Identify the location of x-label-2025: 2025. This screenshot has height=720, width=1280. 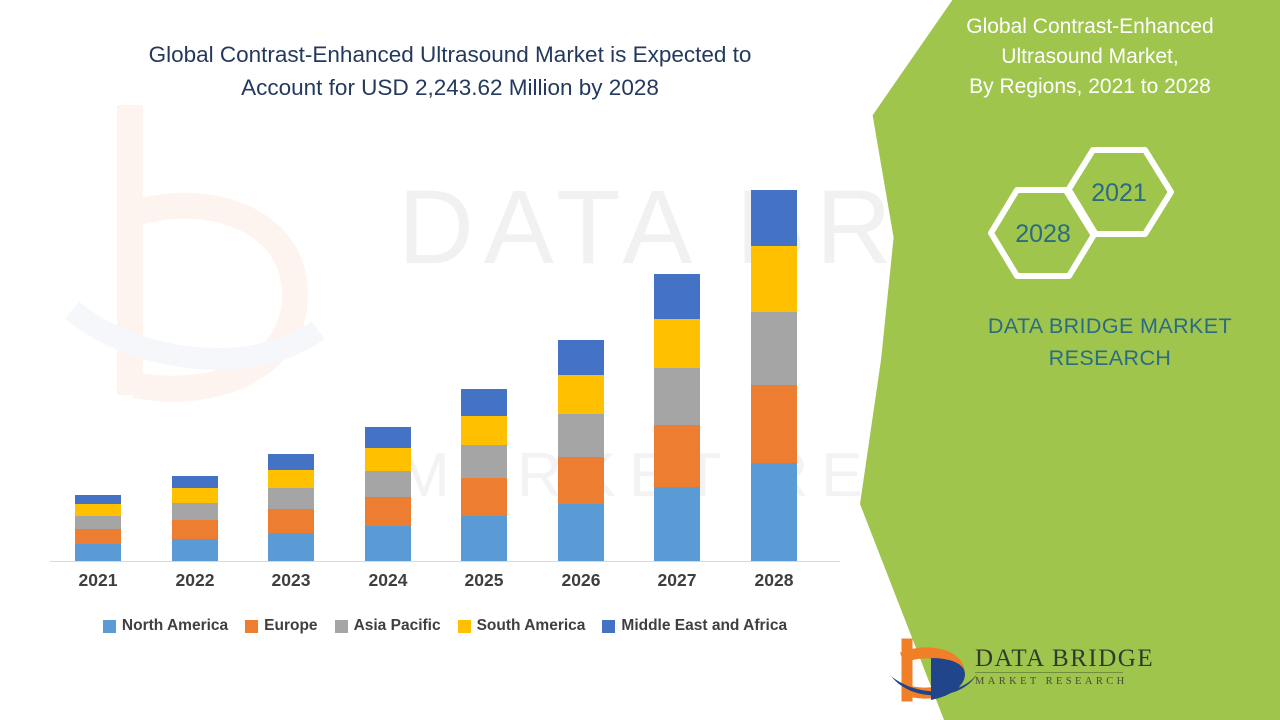
(484, 580).